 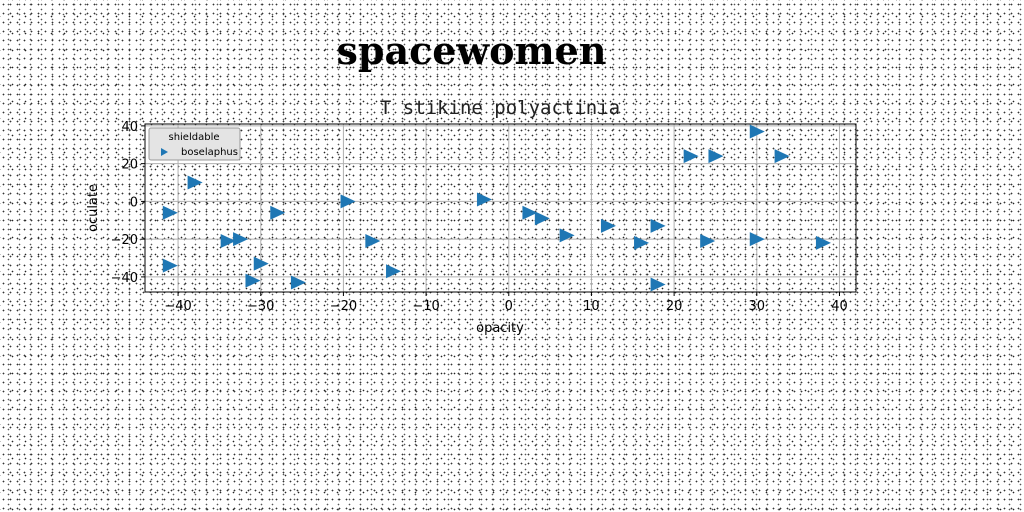 What do you see at coordinates (260, 306) in the screenshot?
I see `x-tick-label: −30` at bounding box center [260, 306].